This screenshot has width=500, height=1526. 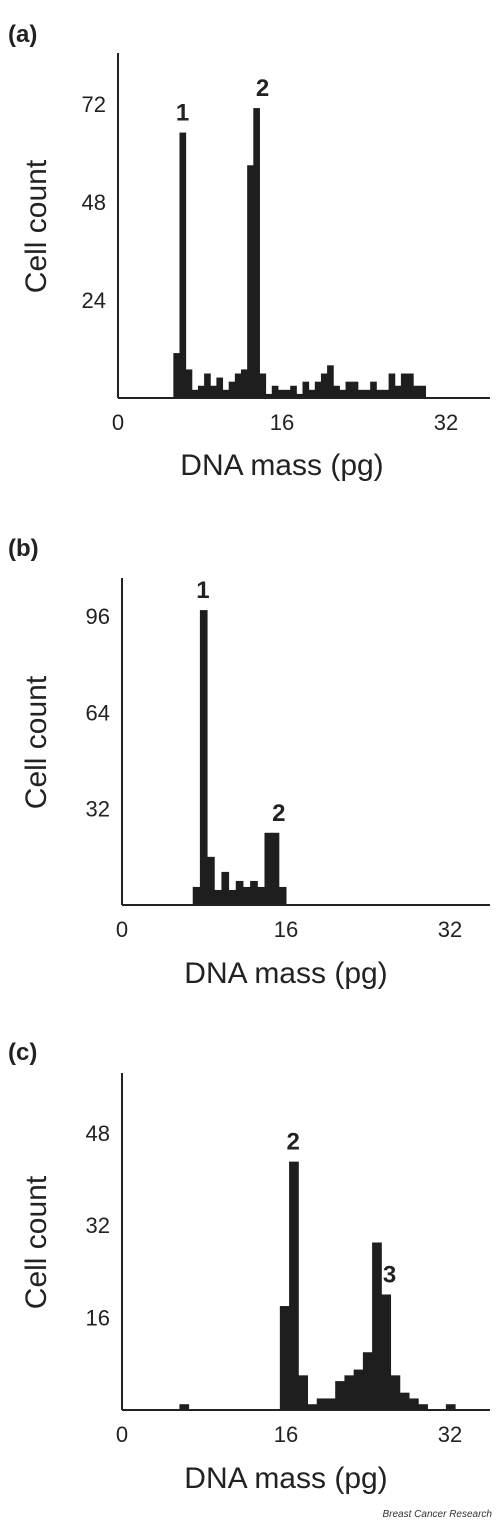 I want to click on y-tick-label: 64, so click(x=98, y=712).